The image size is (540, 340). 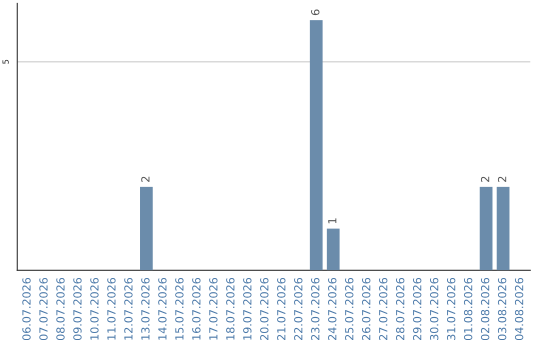 I want to click on x-tick-label: 08.07.2026, so click(x=60, y=309).